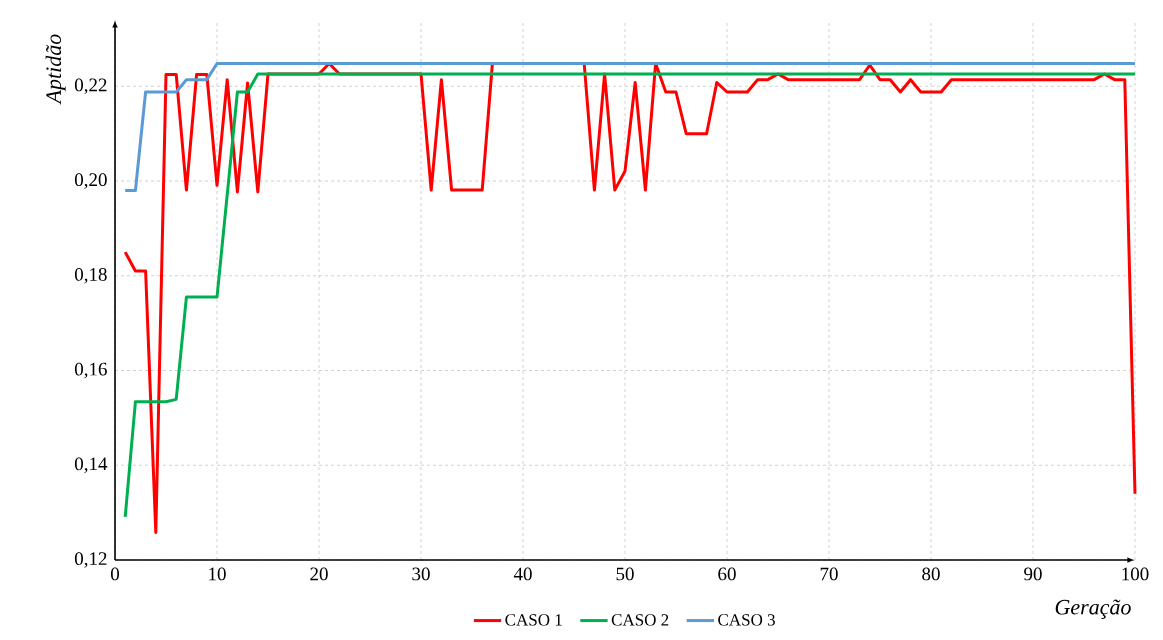  I want to click on x-tick-label: 60, so click(727, 574).